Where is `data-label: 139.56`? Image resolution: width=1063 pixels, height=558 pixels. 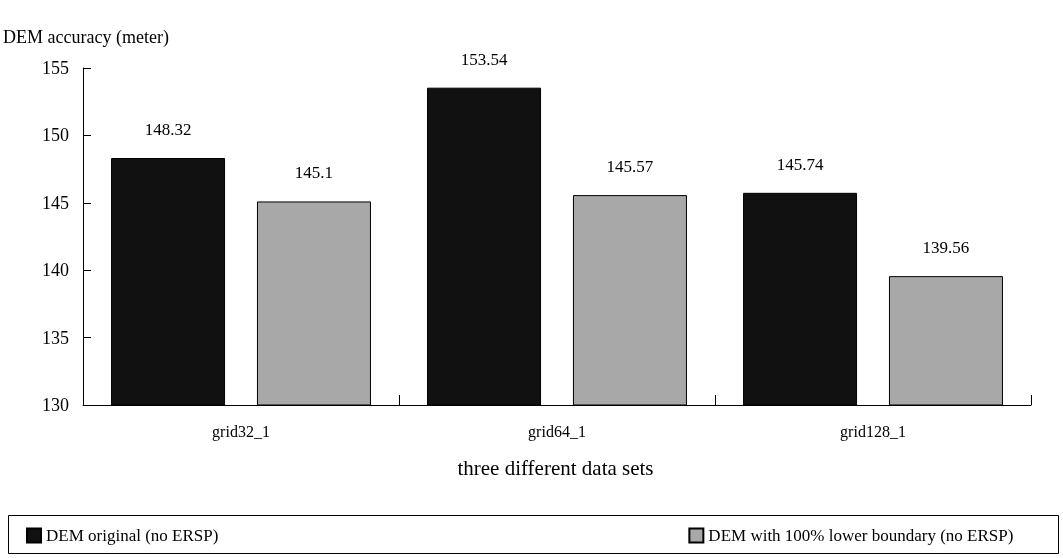
data-label: 139.56 is located at coordinates (946, 248).